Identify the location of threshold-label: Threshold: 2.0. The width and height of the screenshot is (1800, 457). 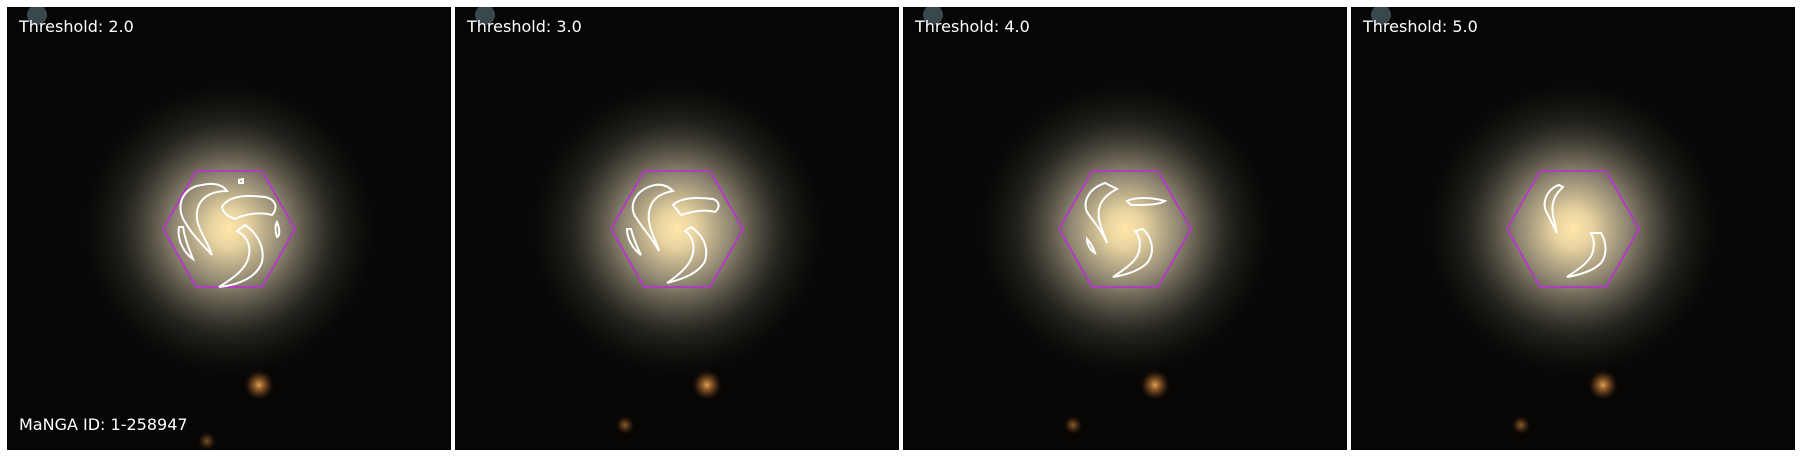
(76, 26).